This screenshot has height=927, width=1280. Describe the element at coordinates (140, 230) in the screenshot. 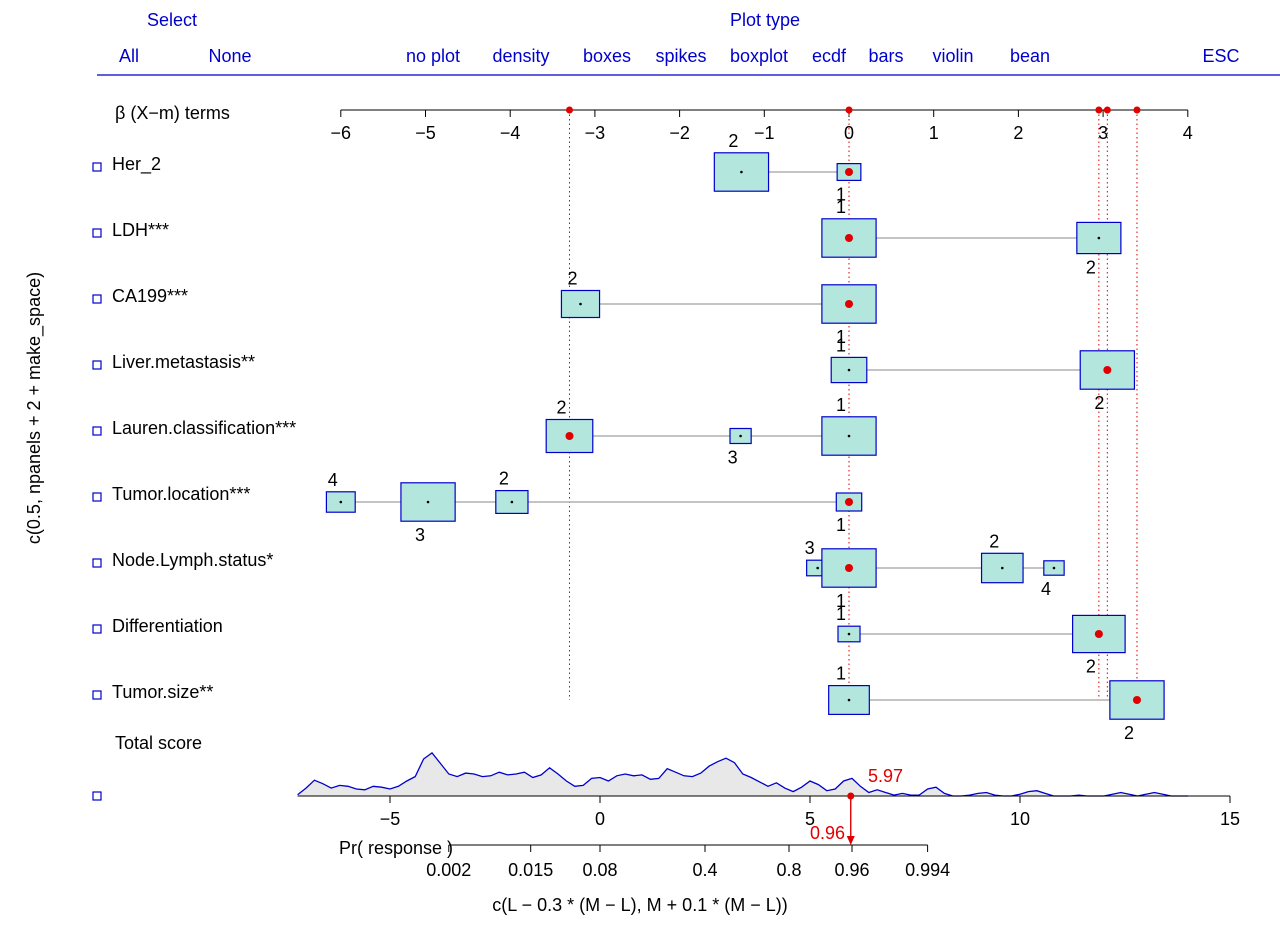

I see `variable-name: LDH***` at that location.